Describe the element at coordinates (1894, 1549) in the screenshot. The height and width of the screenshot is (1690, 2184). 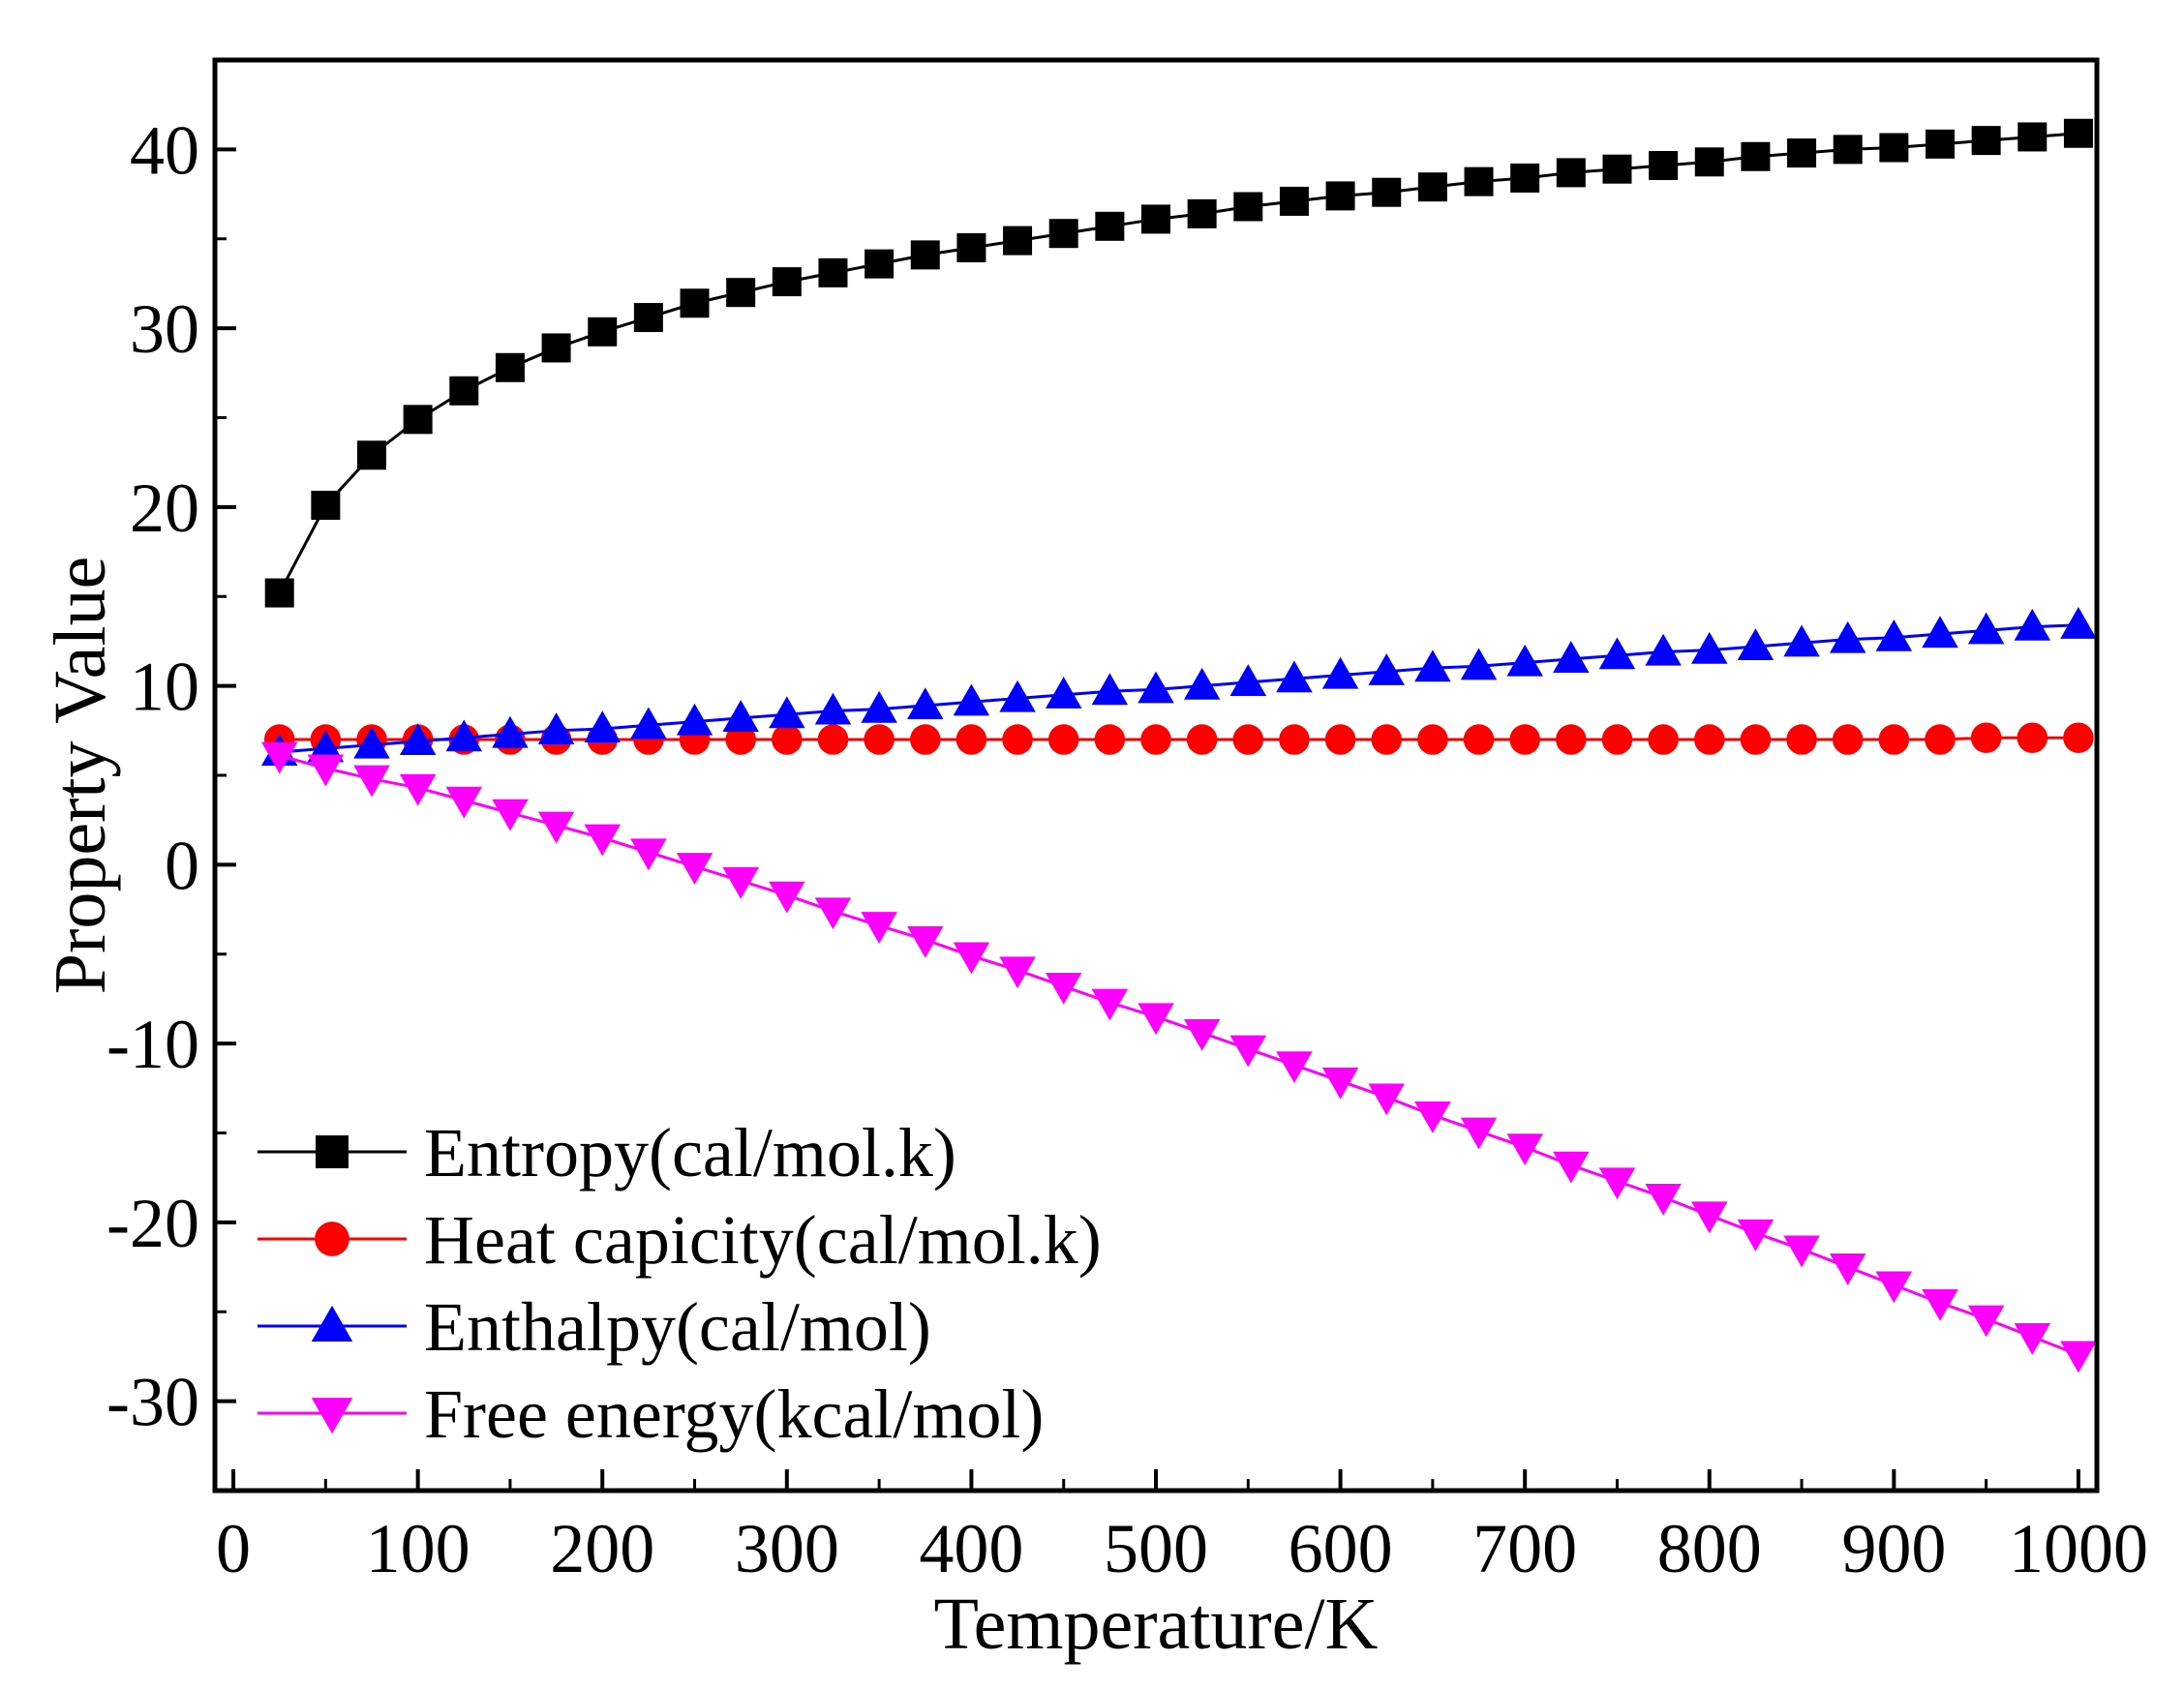
I see `x-tick-label: 900` at that location.